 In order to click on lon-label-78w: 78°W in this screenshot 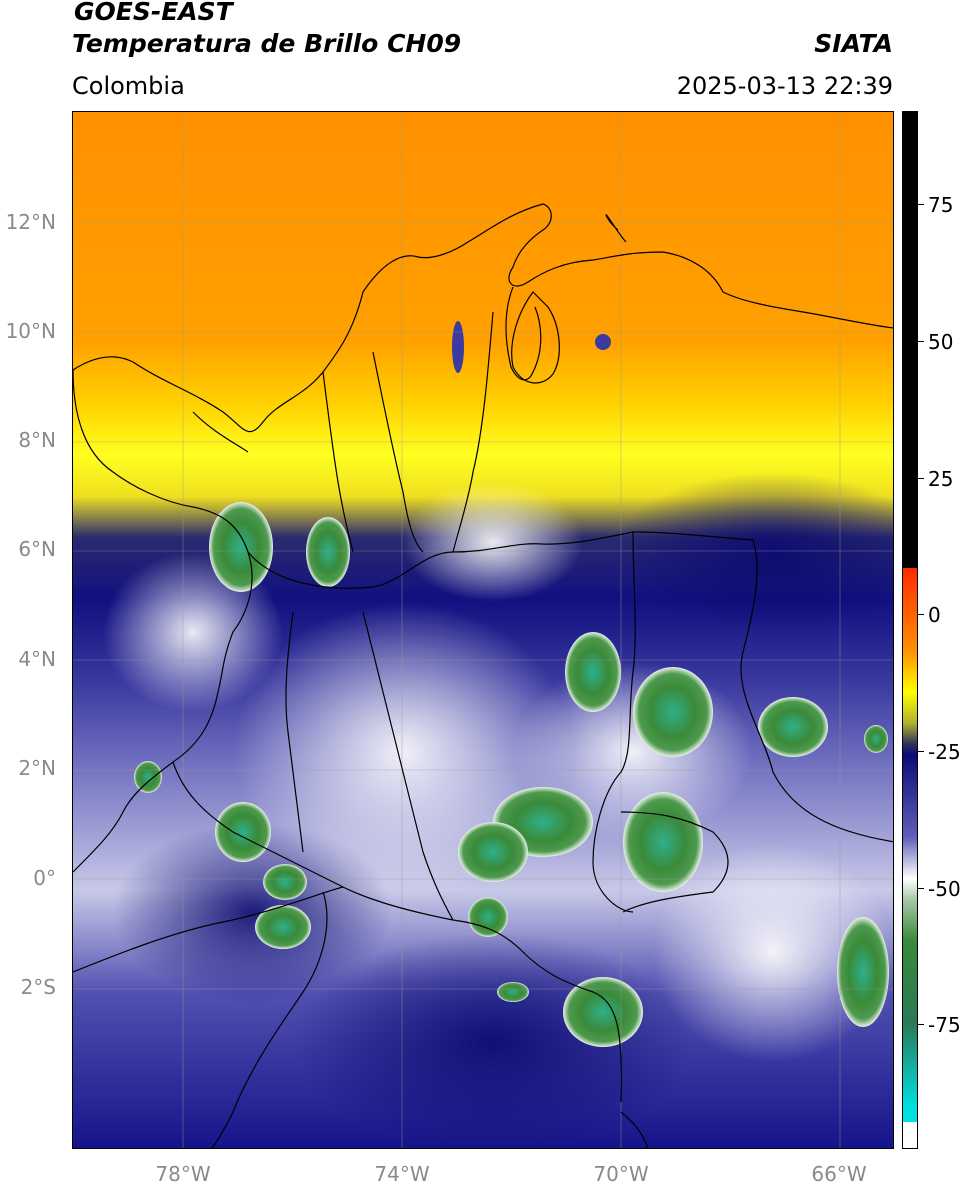, I will do `click(183, 1174)`.